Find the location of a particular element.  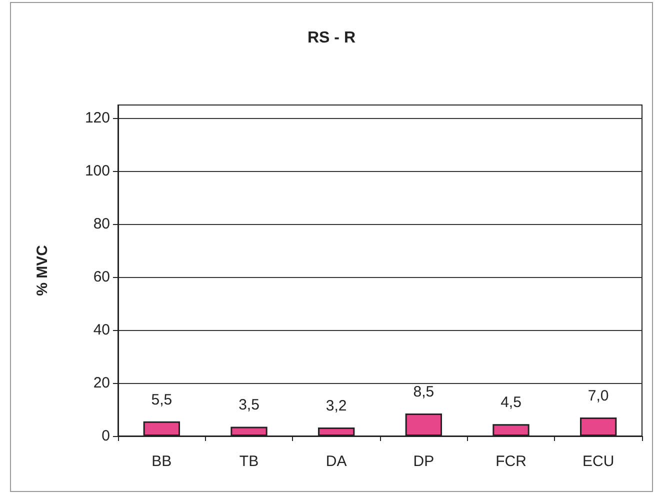

y-tick-label: 40 is located at coordinates (101, 330).